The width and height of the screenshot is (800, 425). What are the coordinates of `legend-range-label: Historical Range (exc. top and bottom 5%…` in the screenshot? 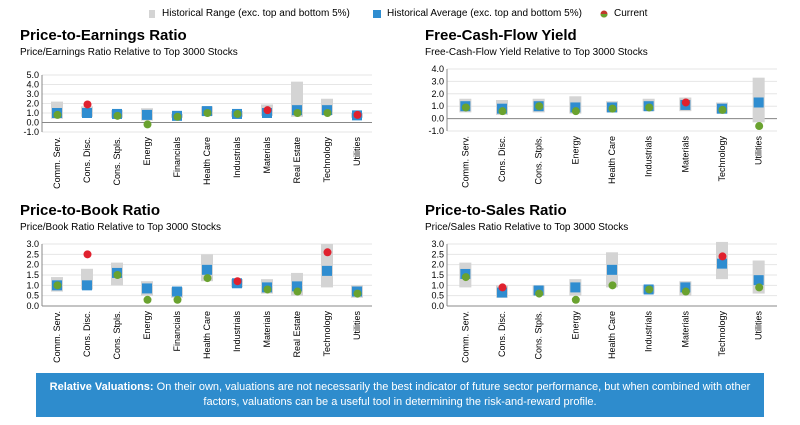 It's located at (256, 13).